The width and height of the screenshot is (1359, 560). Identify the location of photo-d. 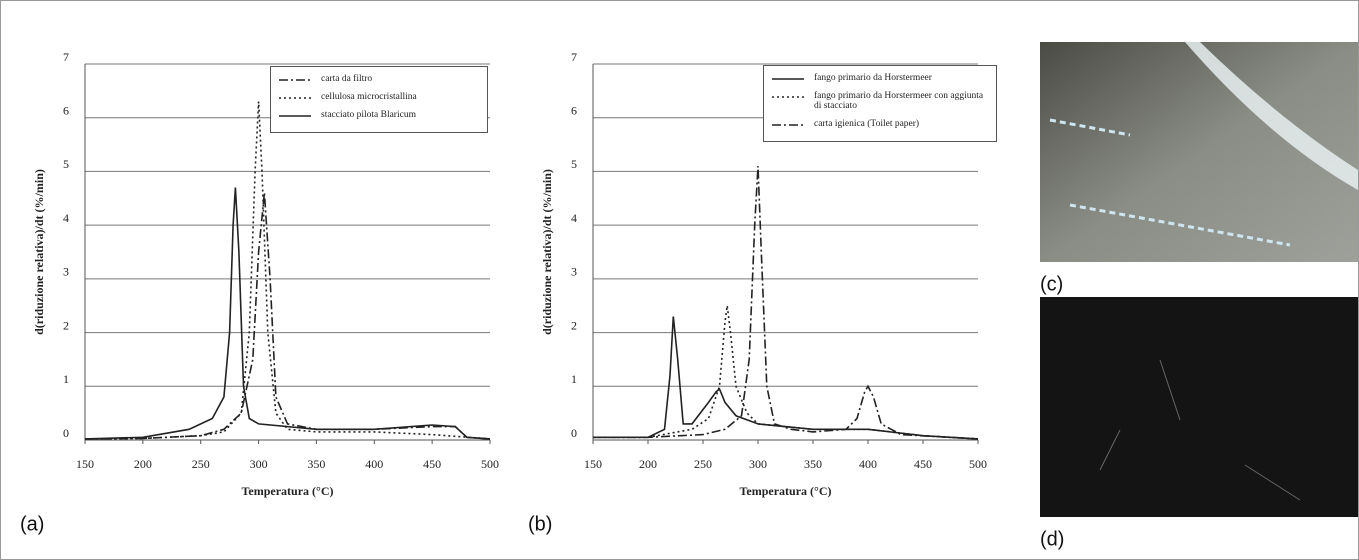
(1199, 407).